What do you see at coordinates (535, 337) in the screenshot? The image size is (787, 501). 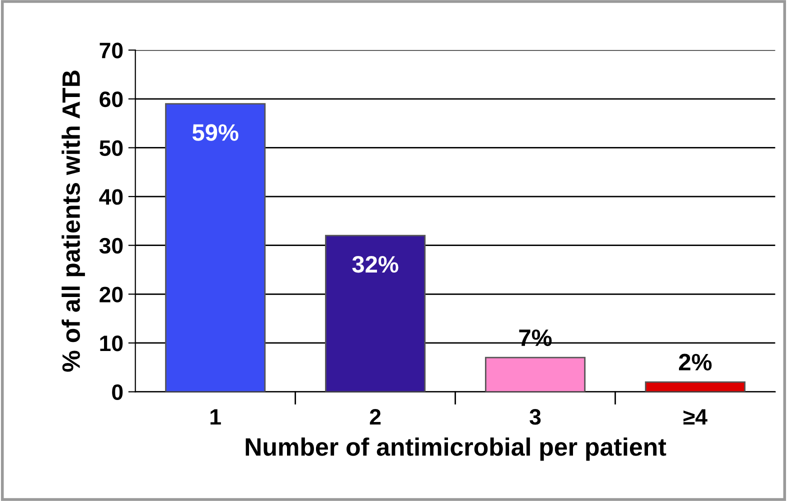 I see `data-label: 7%` at bounding box center [535, 337].